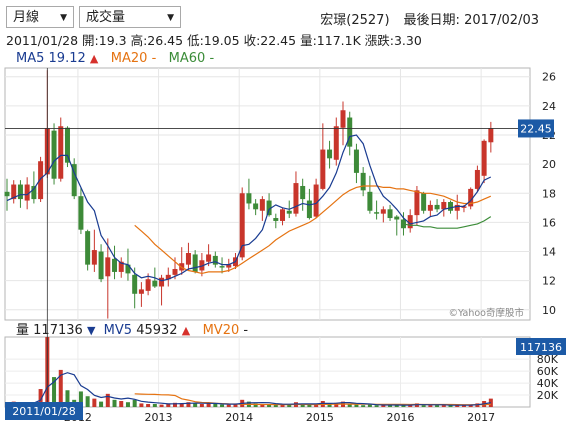 The image size is (585, 443). Describe the element at coordinates (239, 417) in the screenshot. I see `time-tick-label: 2014` at that location.